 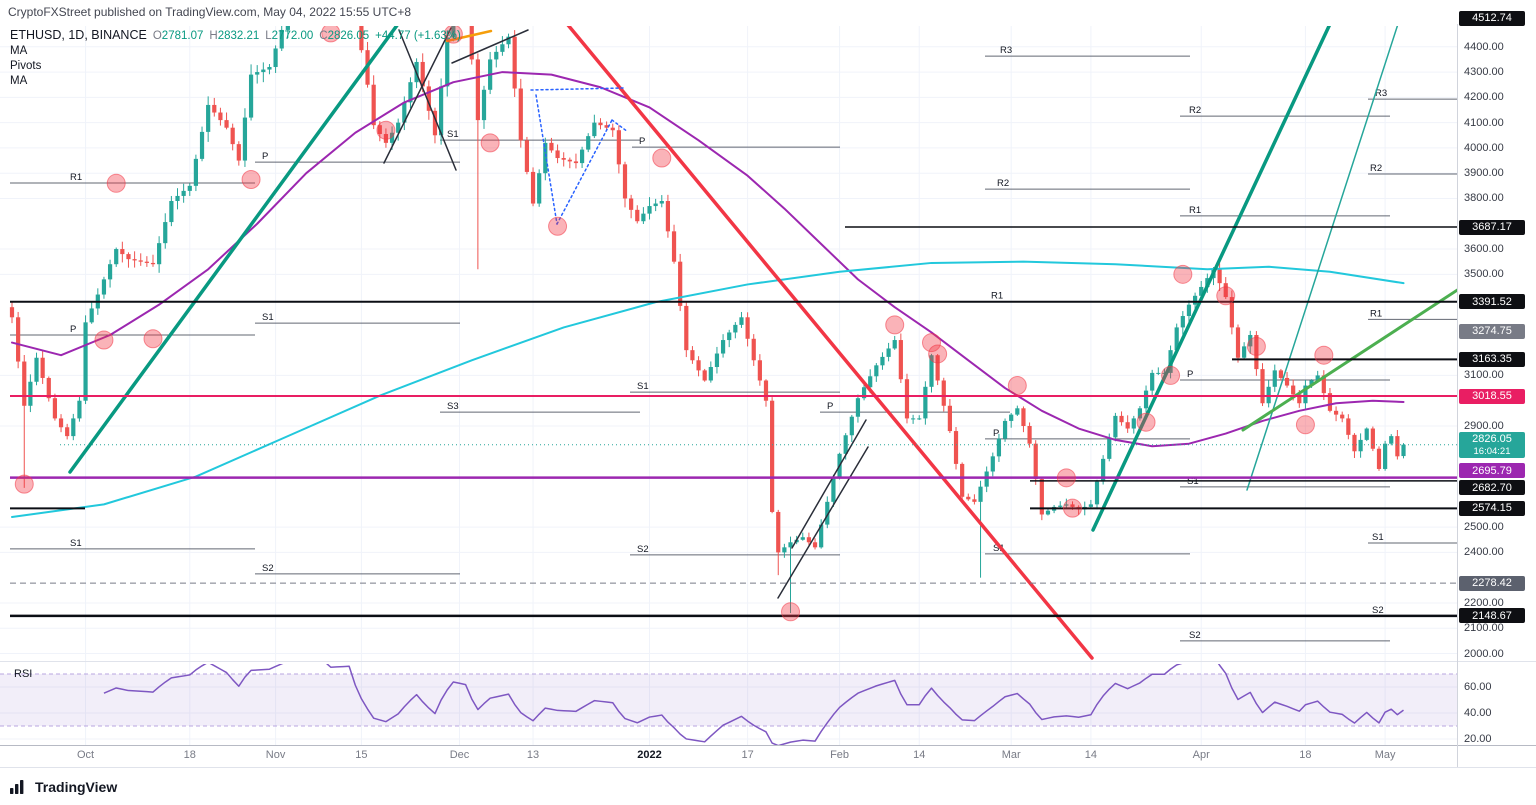 I want to click on footer: TradingView, so click(x=63, y=787).